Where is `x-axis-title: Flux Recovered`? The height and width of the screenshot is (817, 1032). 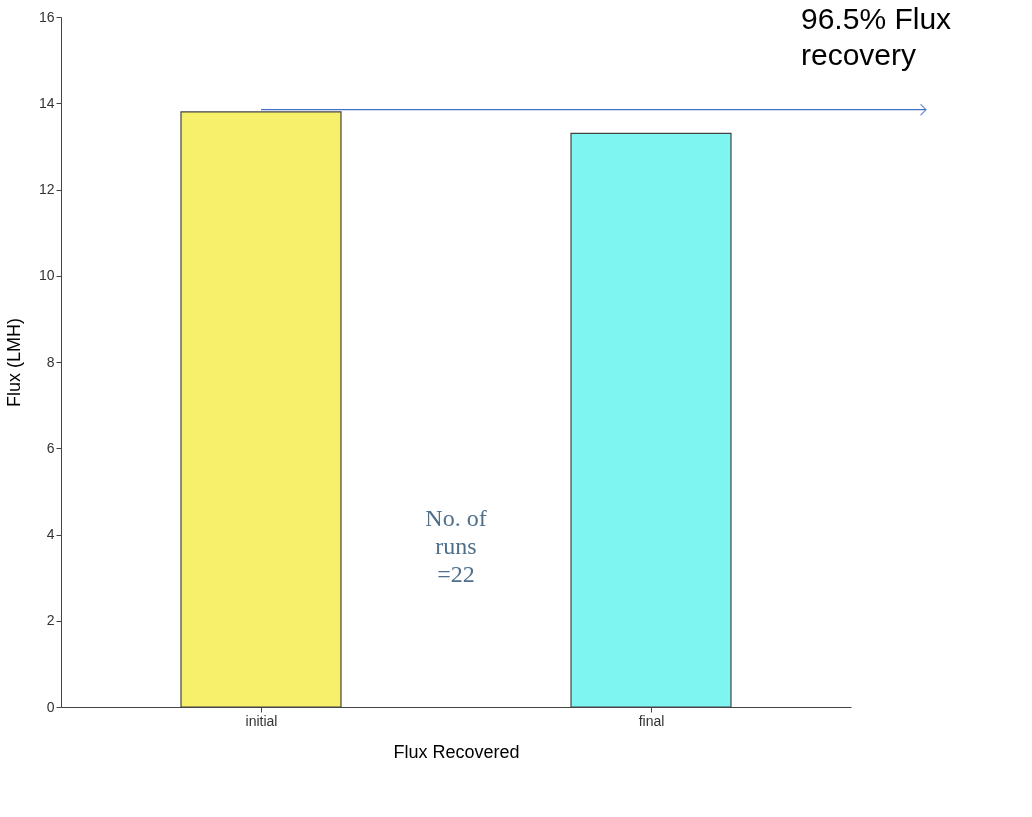 x-axis-title: Flux Recovered is located at coordinates (456, 751).